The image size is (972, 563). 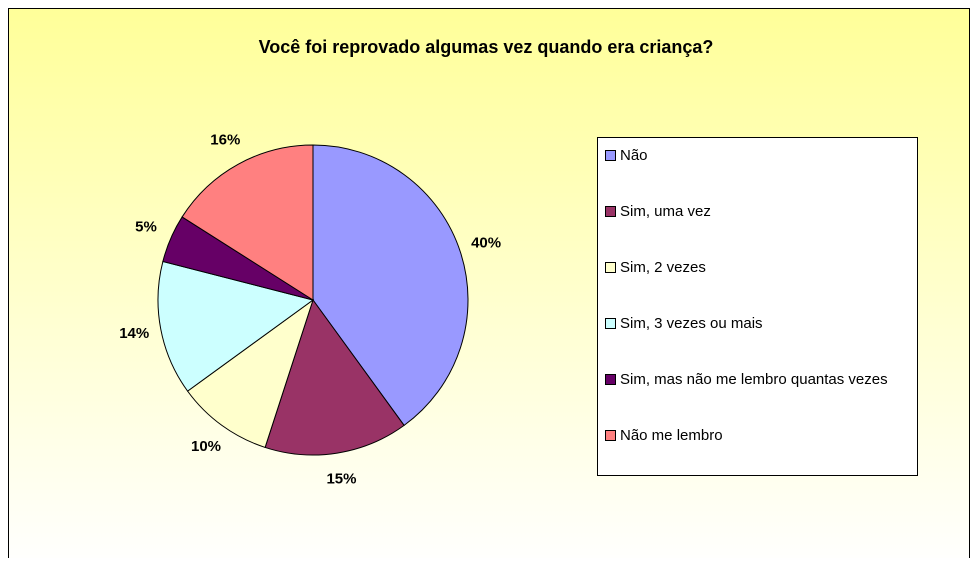 I want to click on legend-label: Sim, uma vez, so click(x=665, y=211).